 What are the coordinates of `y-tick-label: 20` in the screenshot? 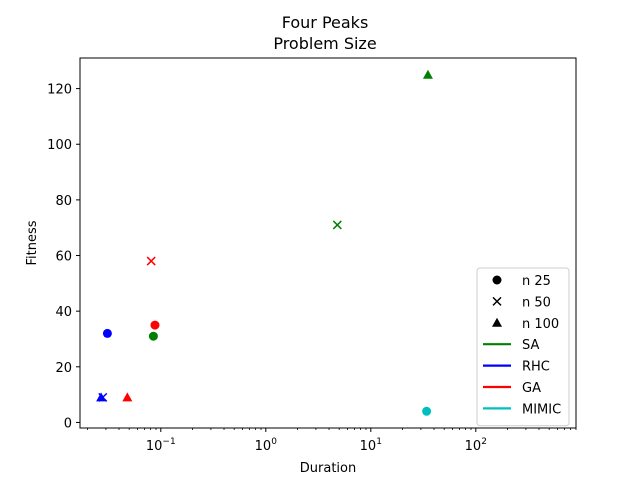 It's located at (63, 368).